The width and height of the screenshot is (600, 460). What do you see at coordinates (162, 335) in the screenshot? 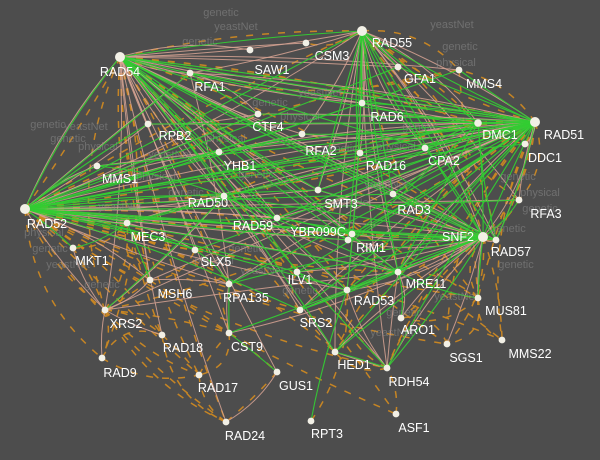
I see `graph-node-rad18` at bounding box center [162, 335].